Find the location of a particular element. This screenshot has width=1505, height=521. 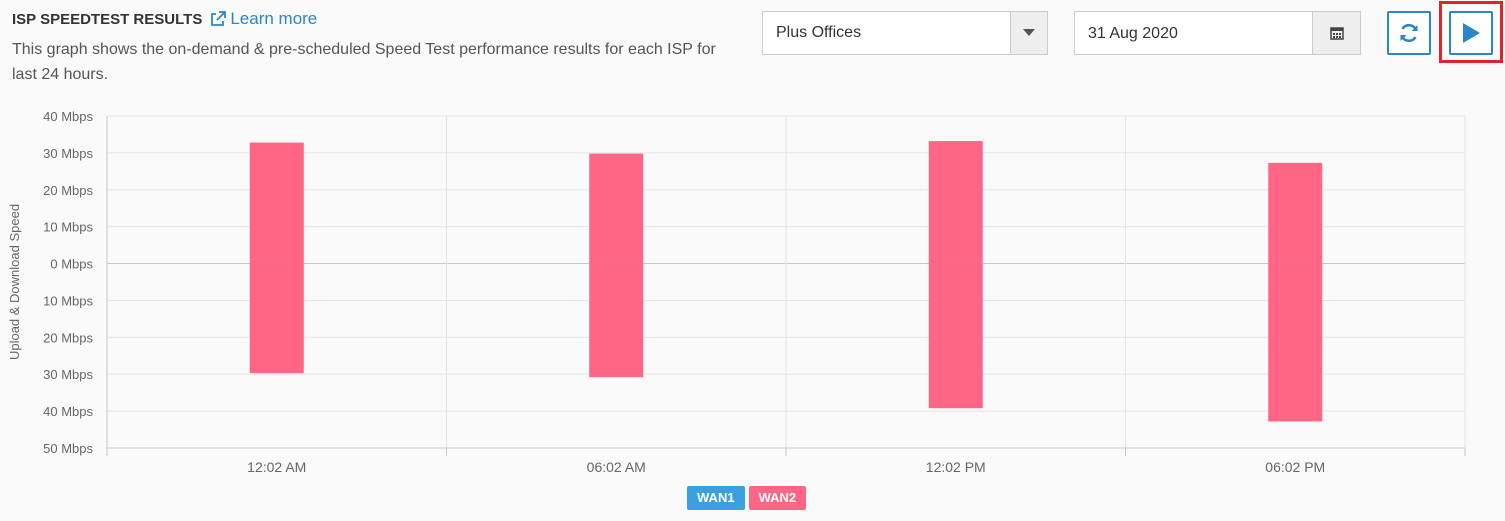

play-icon is located at coordinates (1471, 33).